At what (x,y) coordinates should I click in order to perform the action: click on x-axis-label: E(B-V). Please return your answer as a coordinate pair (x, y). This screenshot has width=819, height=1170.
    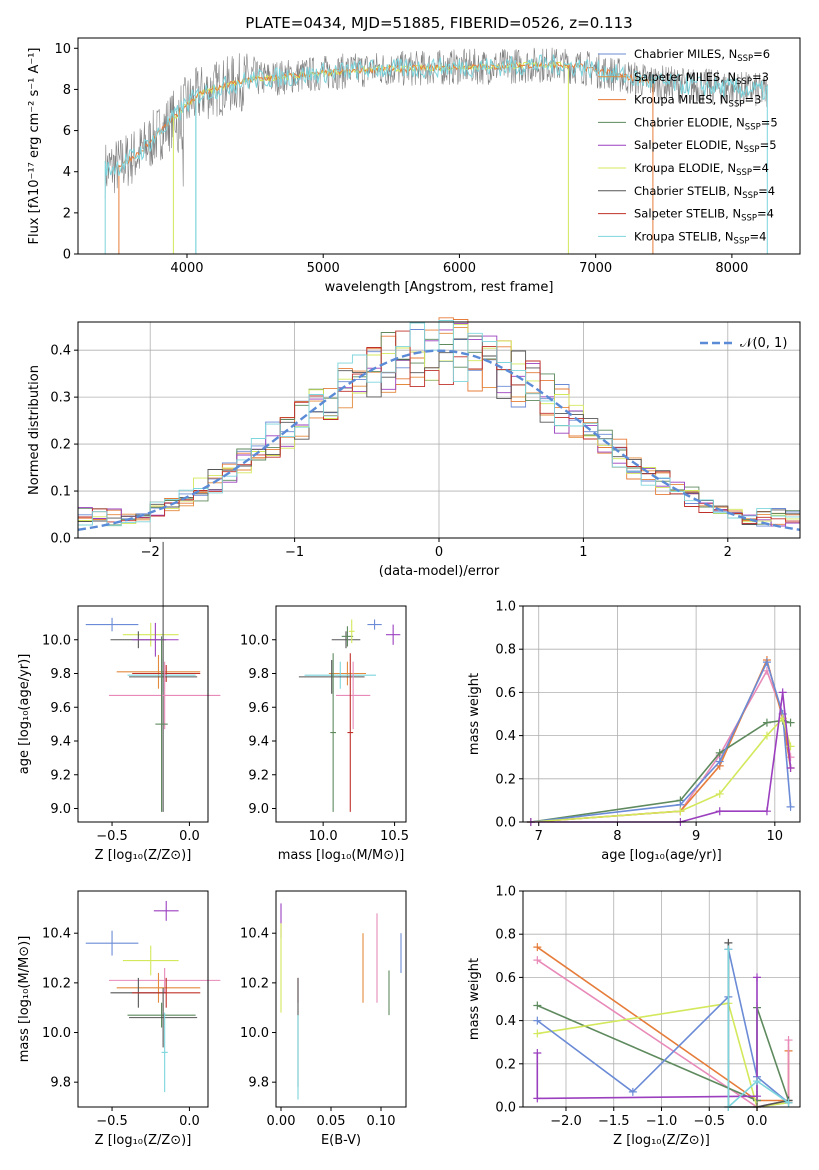
    Looking at the image, I should click on (341, 1140).